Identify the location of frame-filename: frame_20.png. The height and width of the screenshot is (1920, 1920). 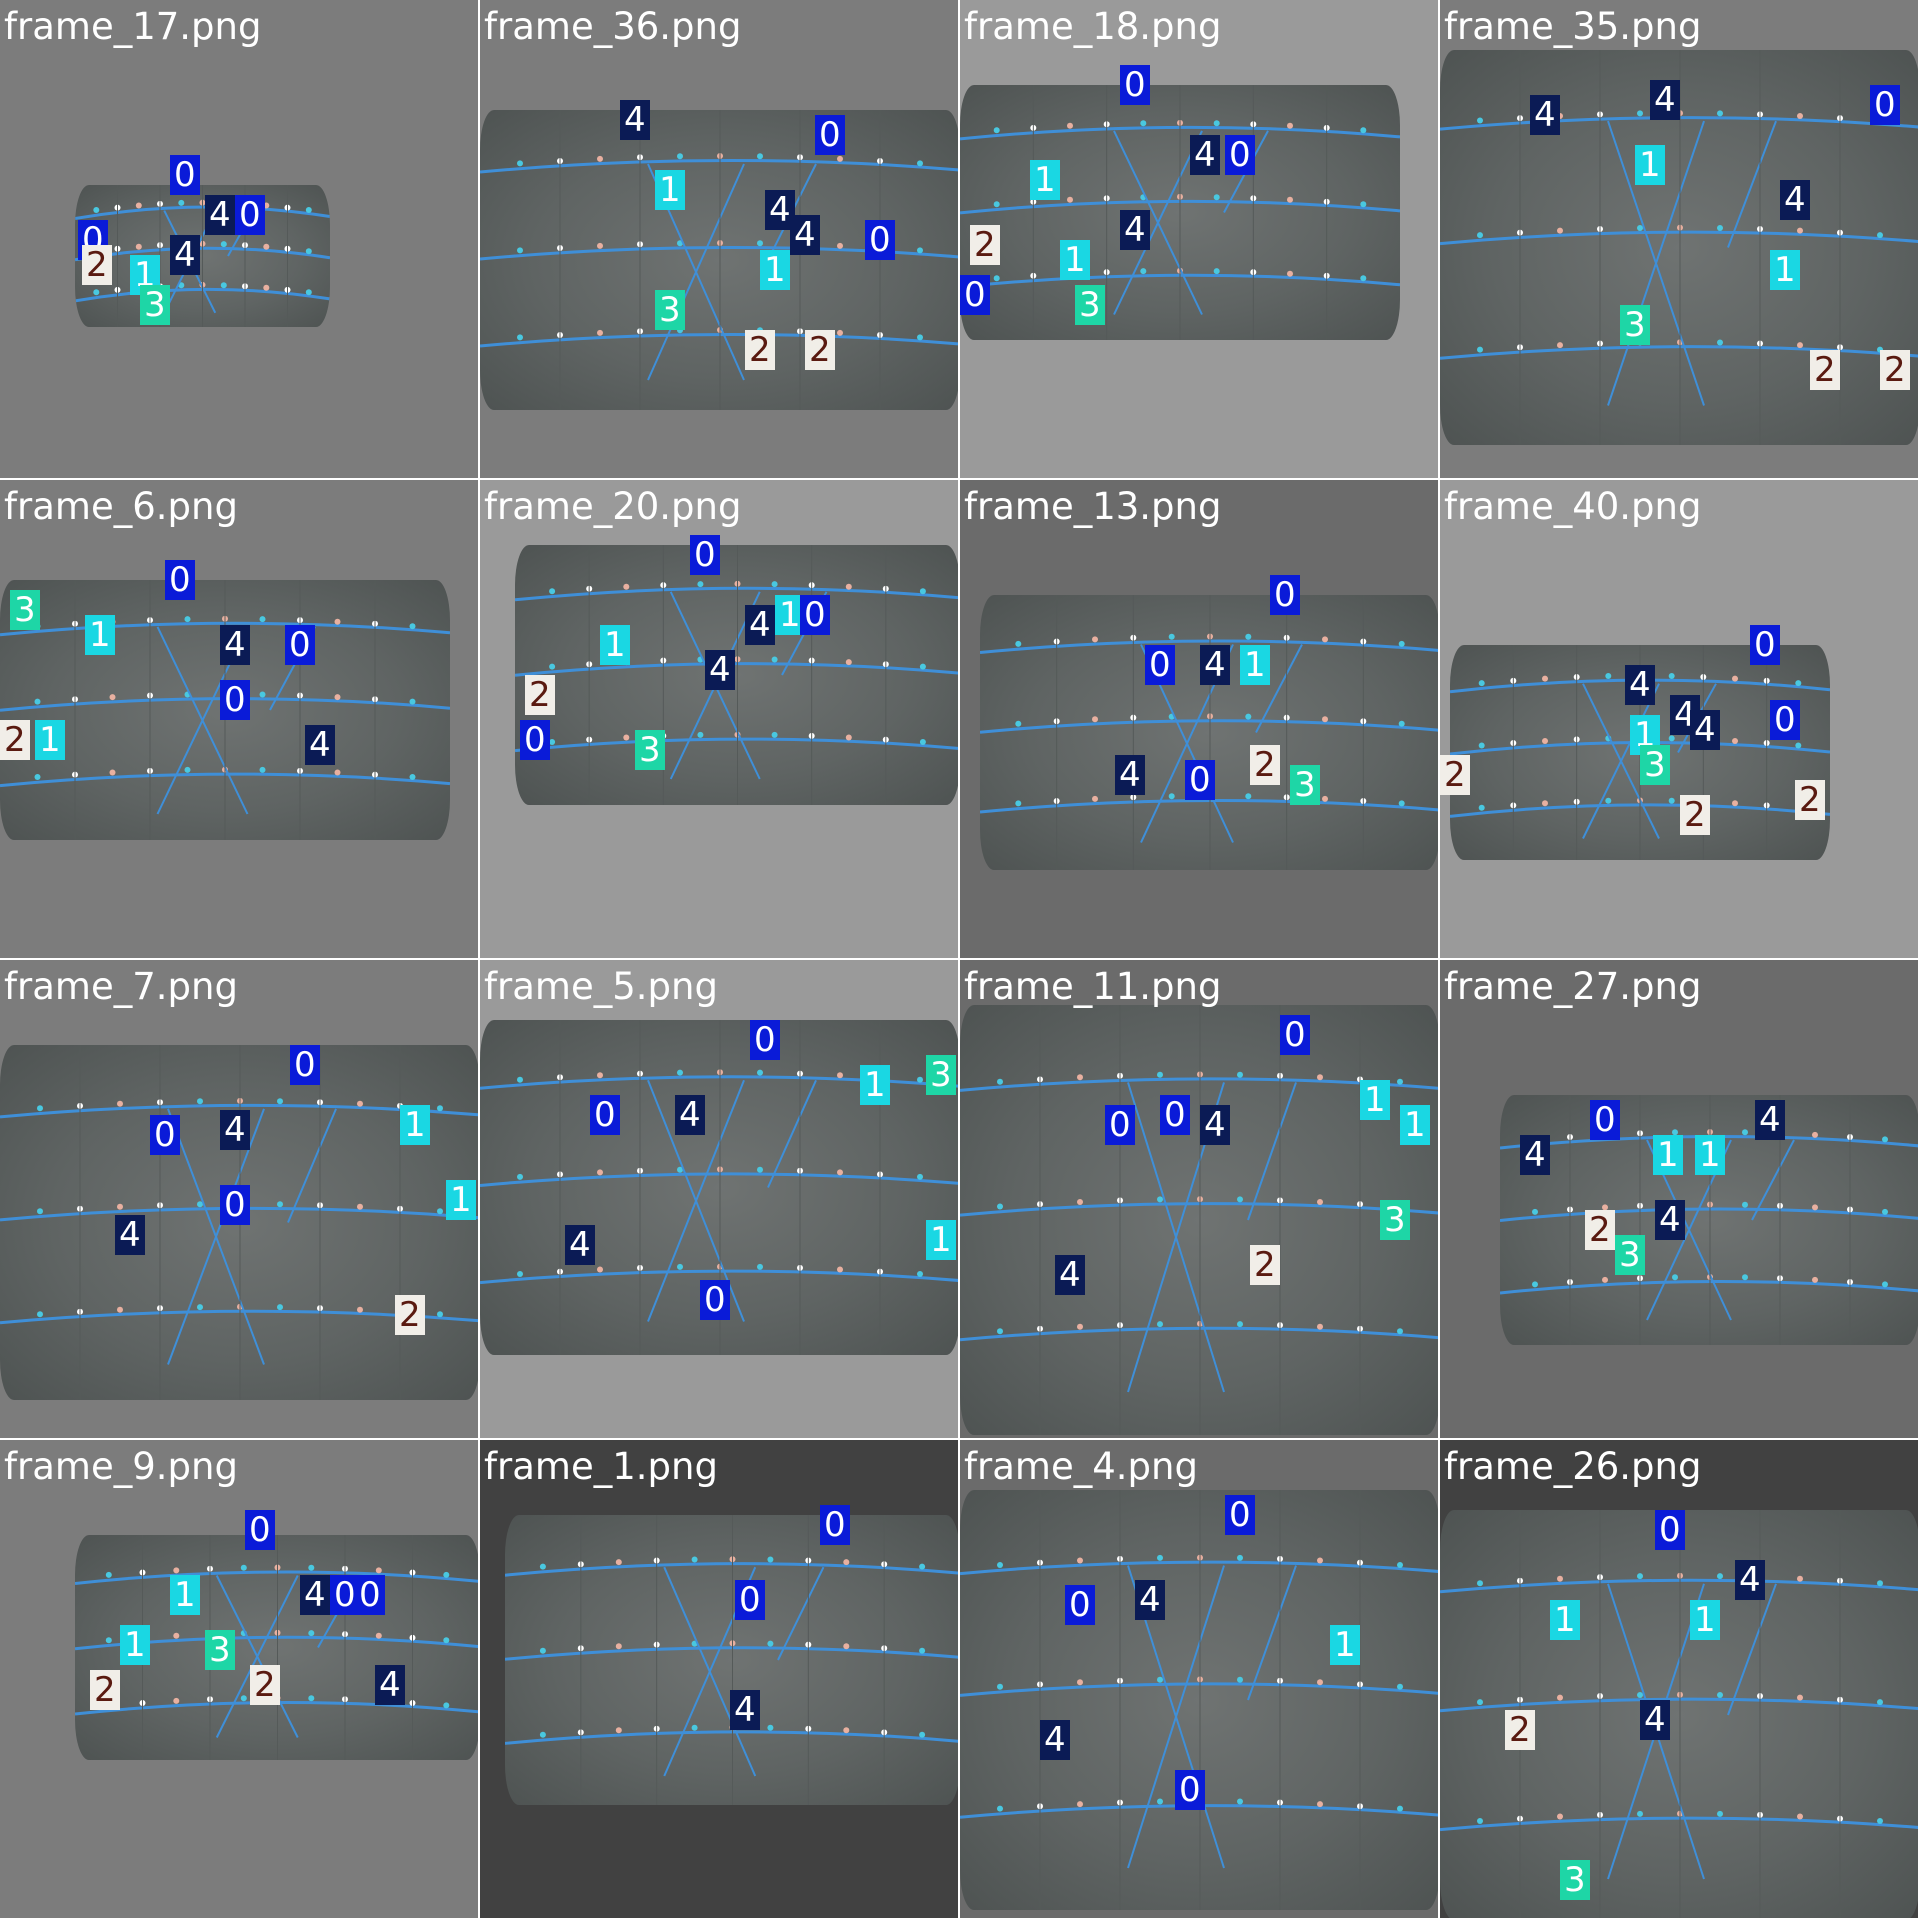
(613, 506).